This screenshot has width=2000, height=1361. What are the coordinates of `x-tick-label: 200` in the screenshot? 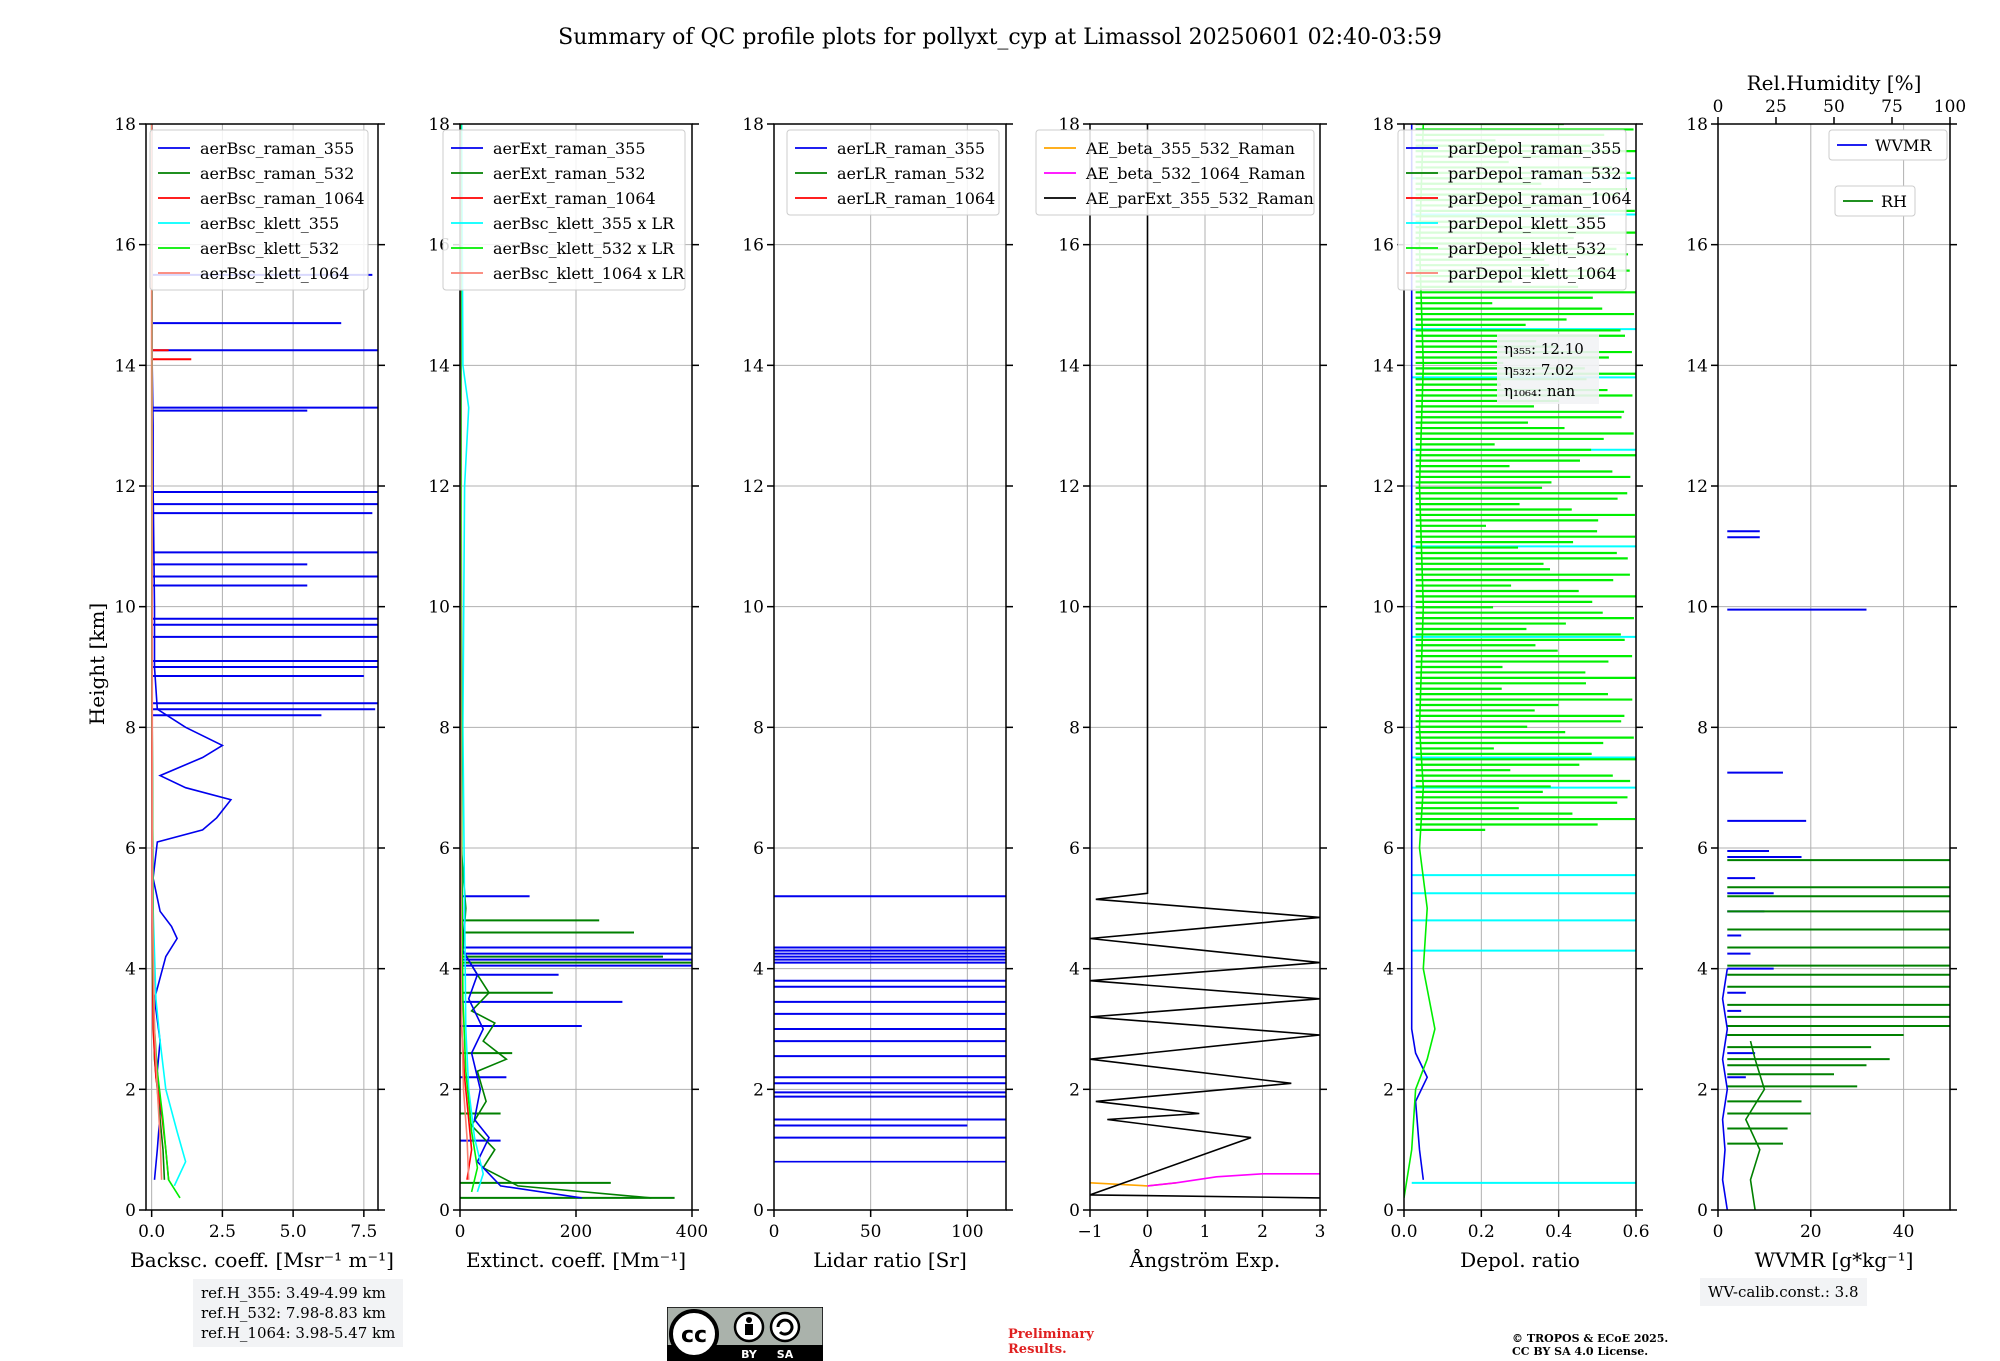 It's located at (576, 1232).